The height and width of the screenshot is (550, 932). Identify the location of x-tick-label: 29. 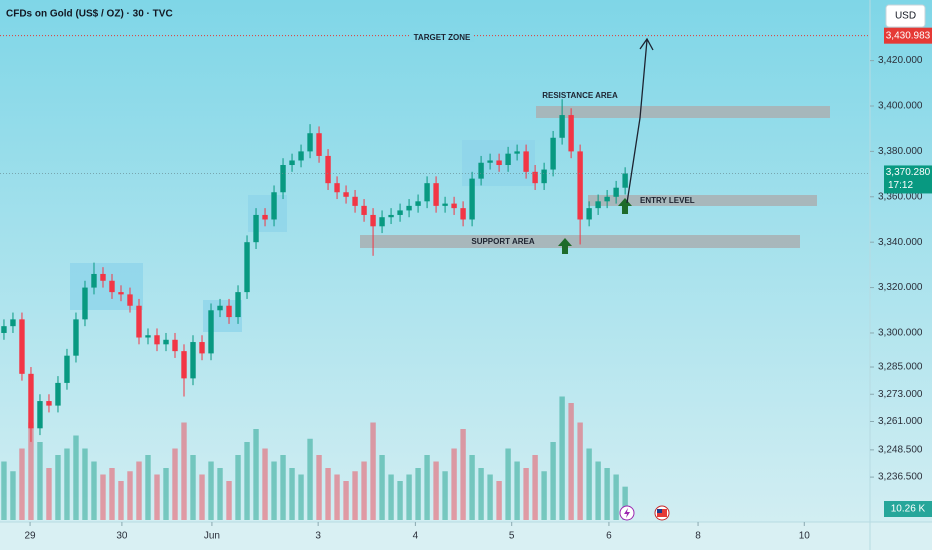
(31, 536).